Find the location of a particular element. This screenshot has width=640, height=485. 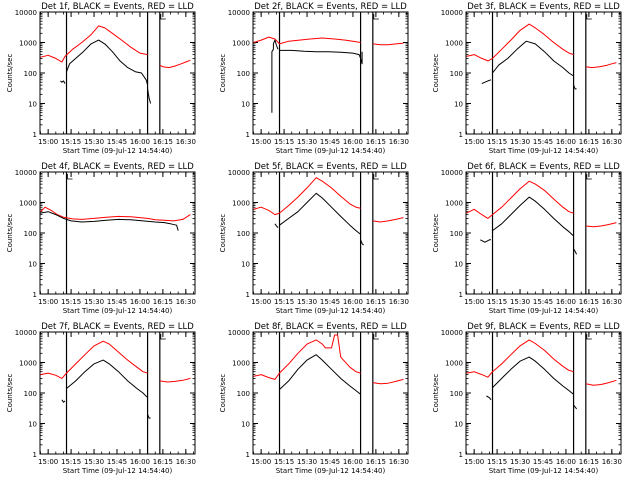

chart-title: Det 7f, BLACK = Events, RED = LLD is located at coordinates (117, 327).